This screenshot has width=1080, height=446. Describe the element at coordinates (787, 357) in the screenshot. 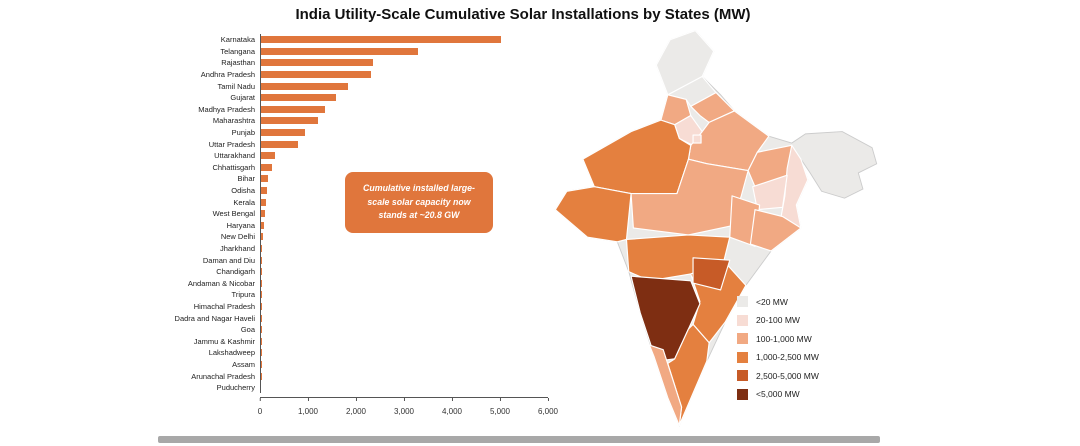

I see `legend-label: 1,000-2,500 MW` at that location.